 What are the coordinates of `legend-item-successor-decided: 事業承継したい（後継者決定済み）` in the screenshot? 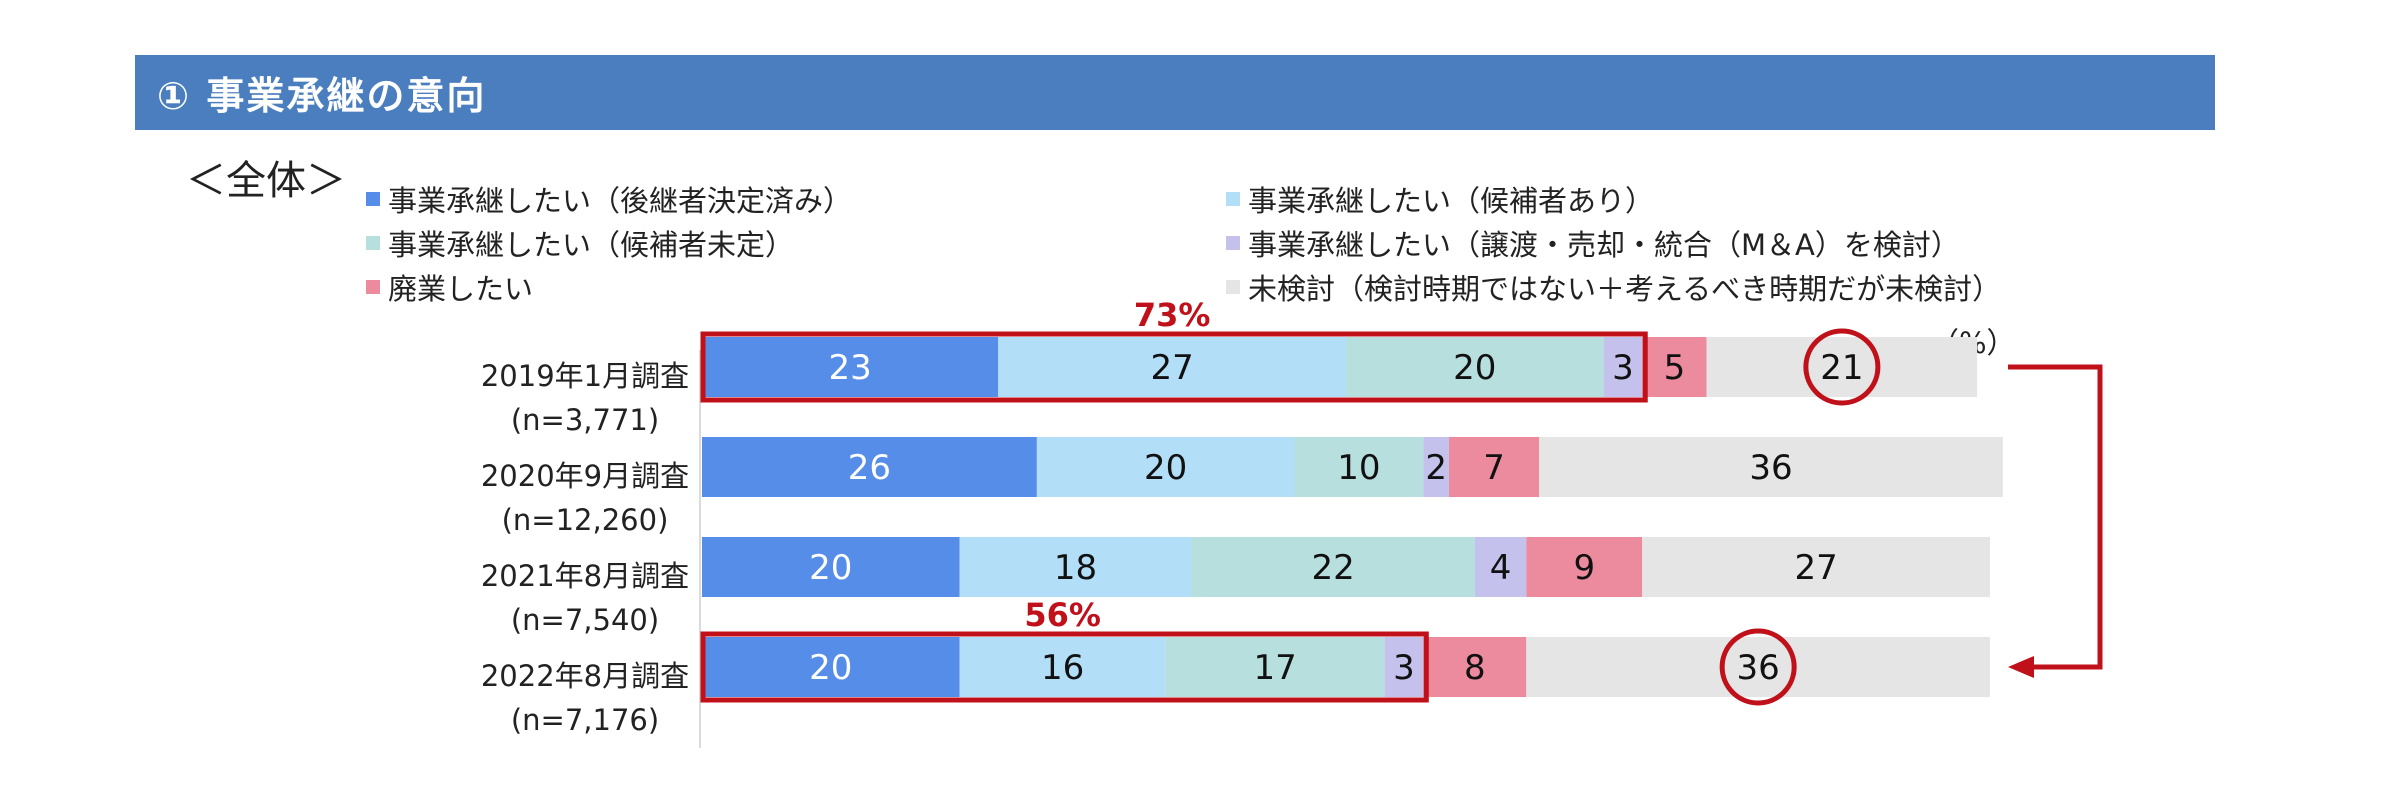 It's located at (609, 199).